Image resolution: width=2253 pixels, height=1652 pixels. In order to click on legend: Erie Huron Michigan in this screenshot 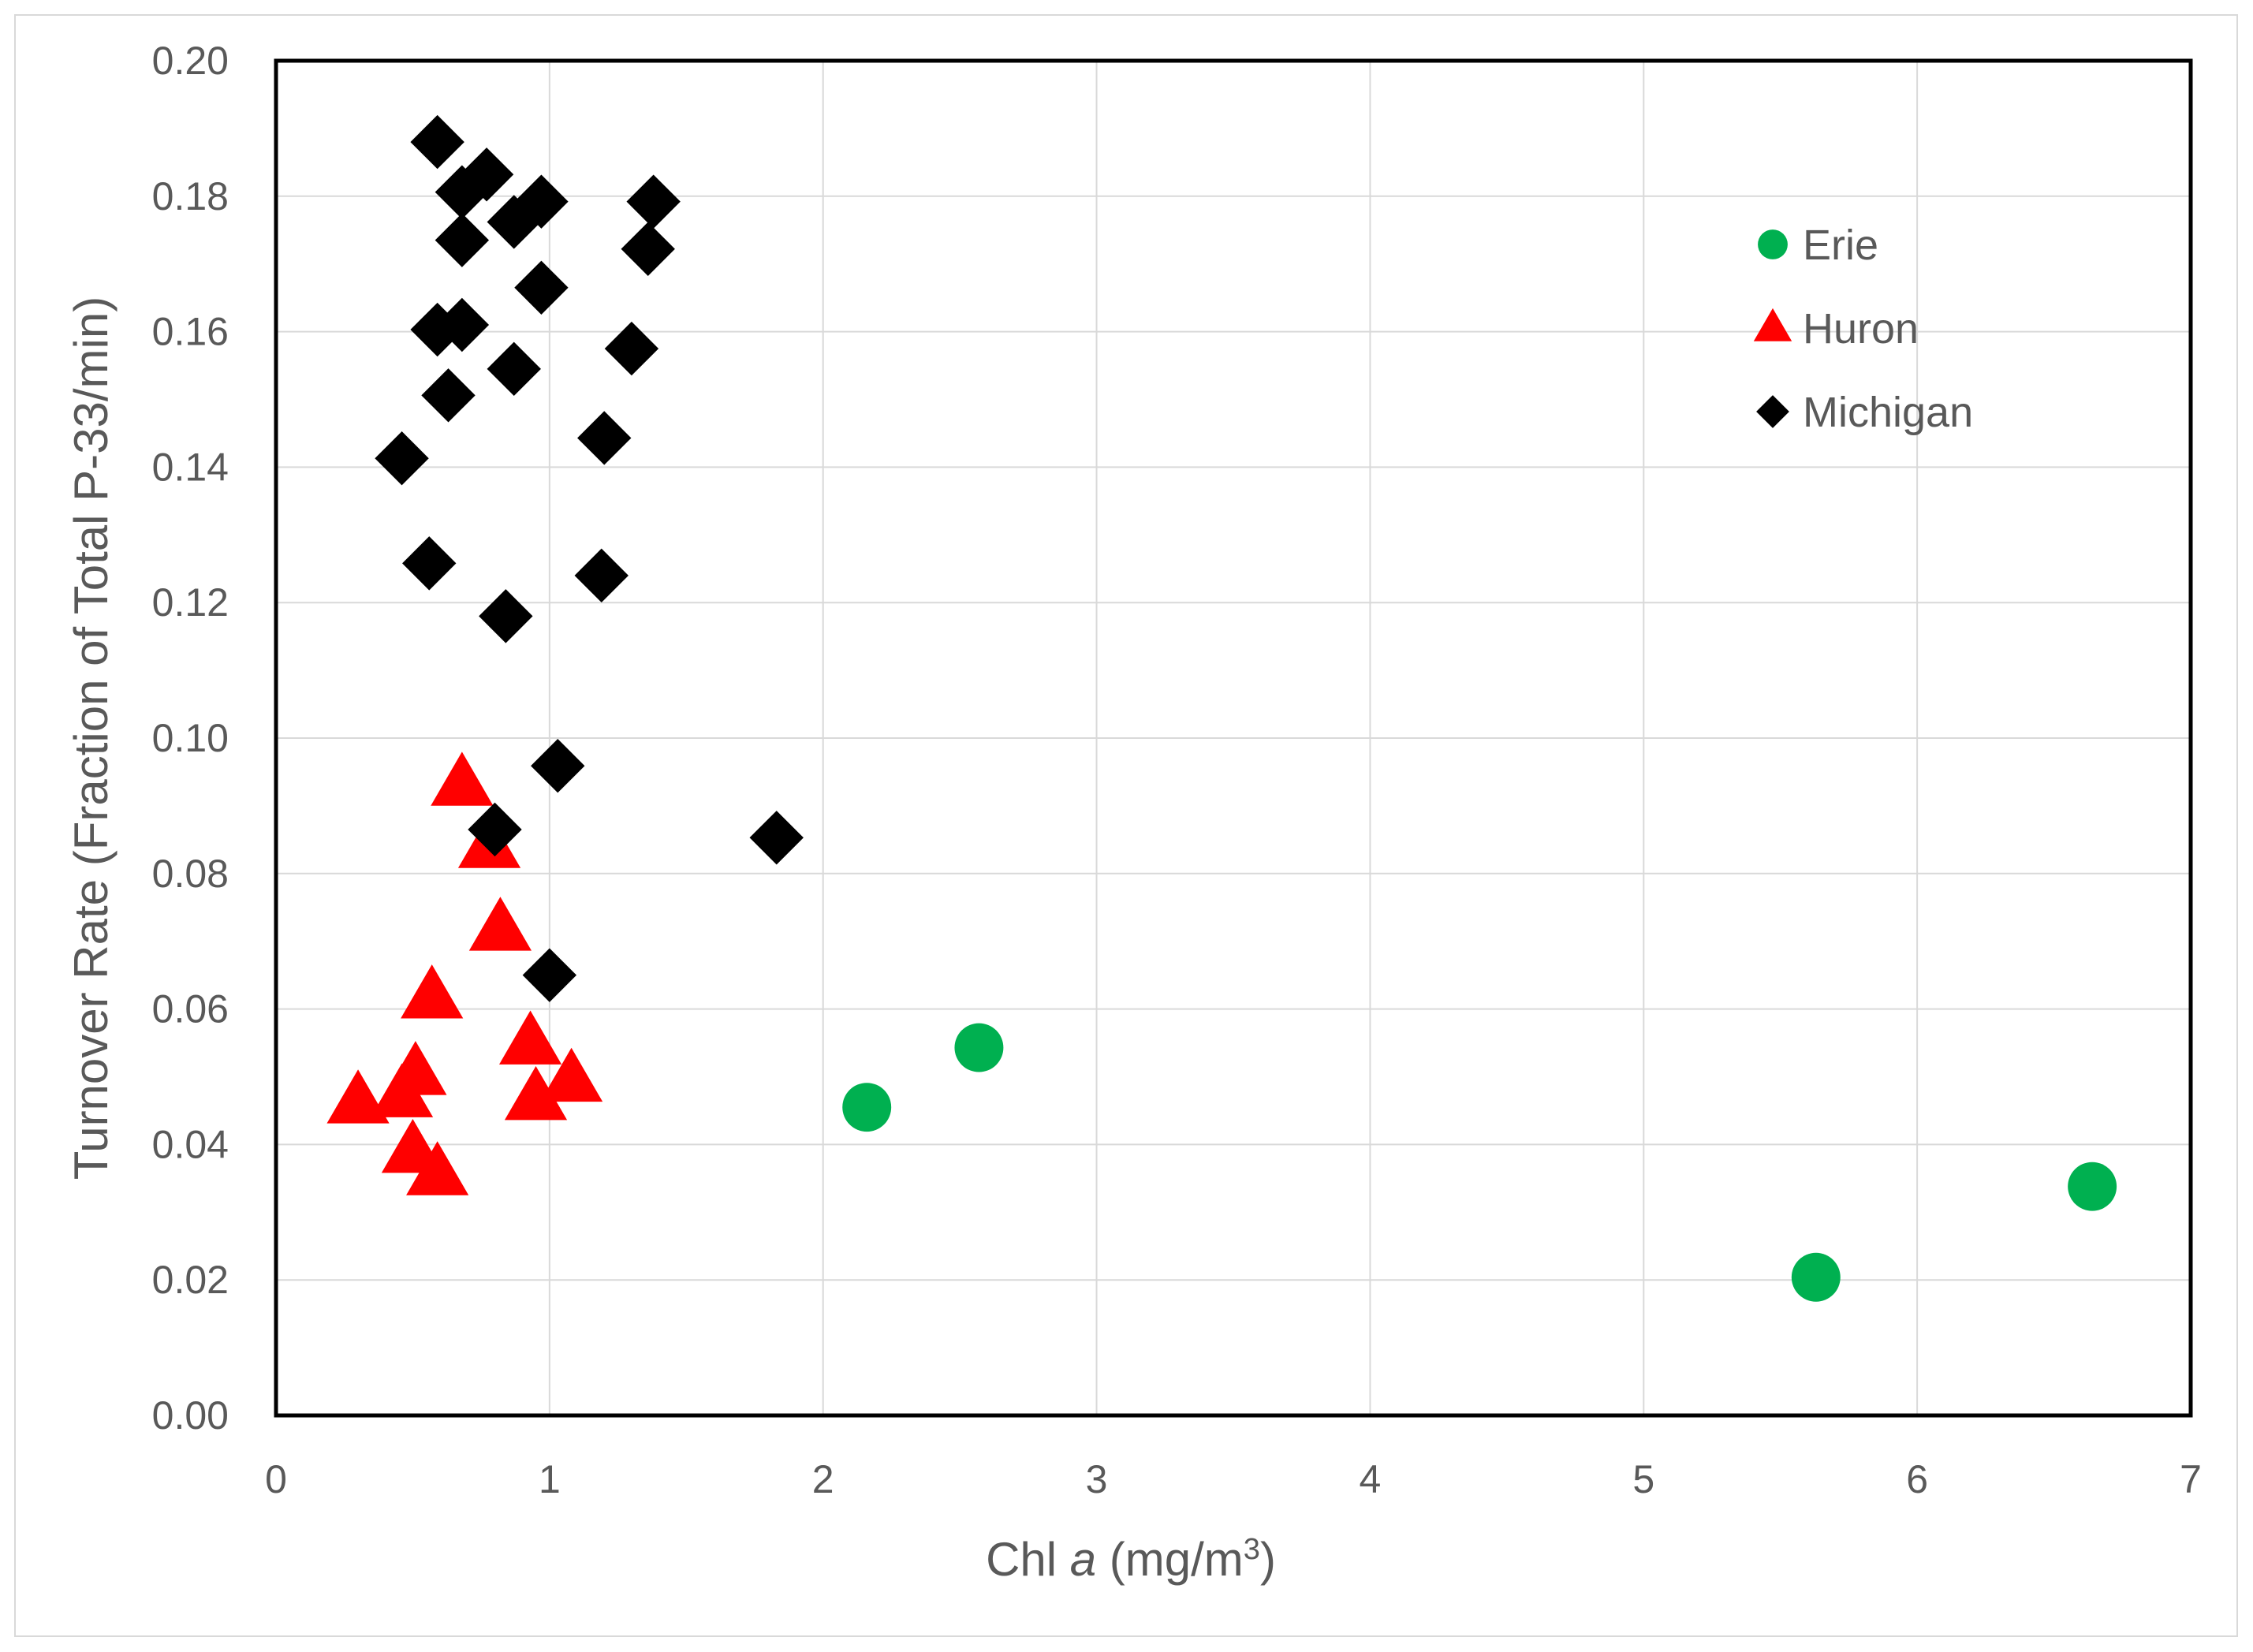, I will do `click(1863, 329)`.